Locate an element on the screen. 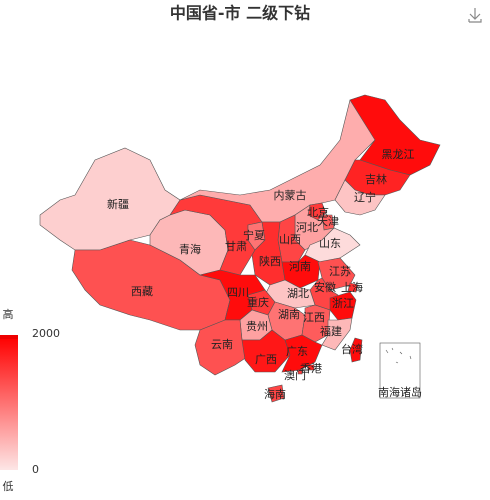 The height and width of the screenshot is (500, 490). region-label: 宁夏 is located at coordinates (254, 235).